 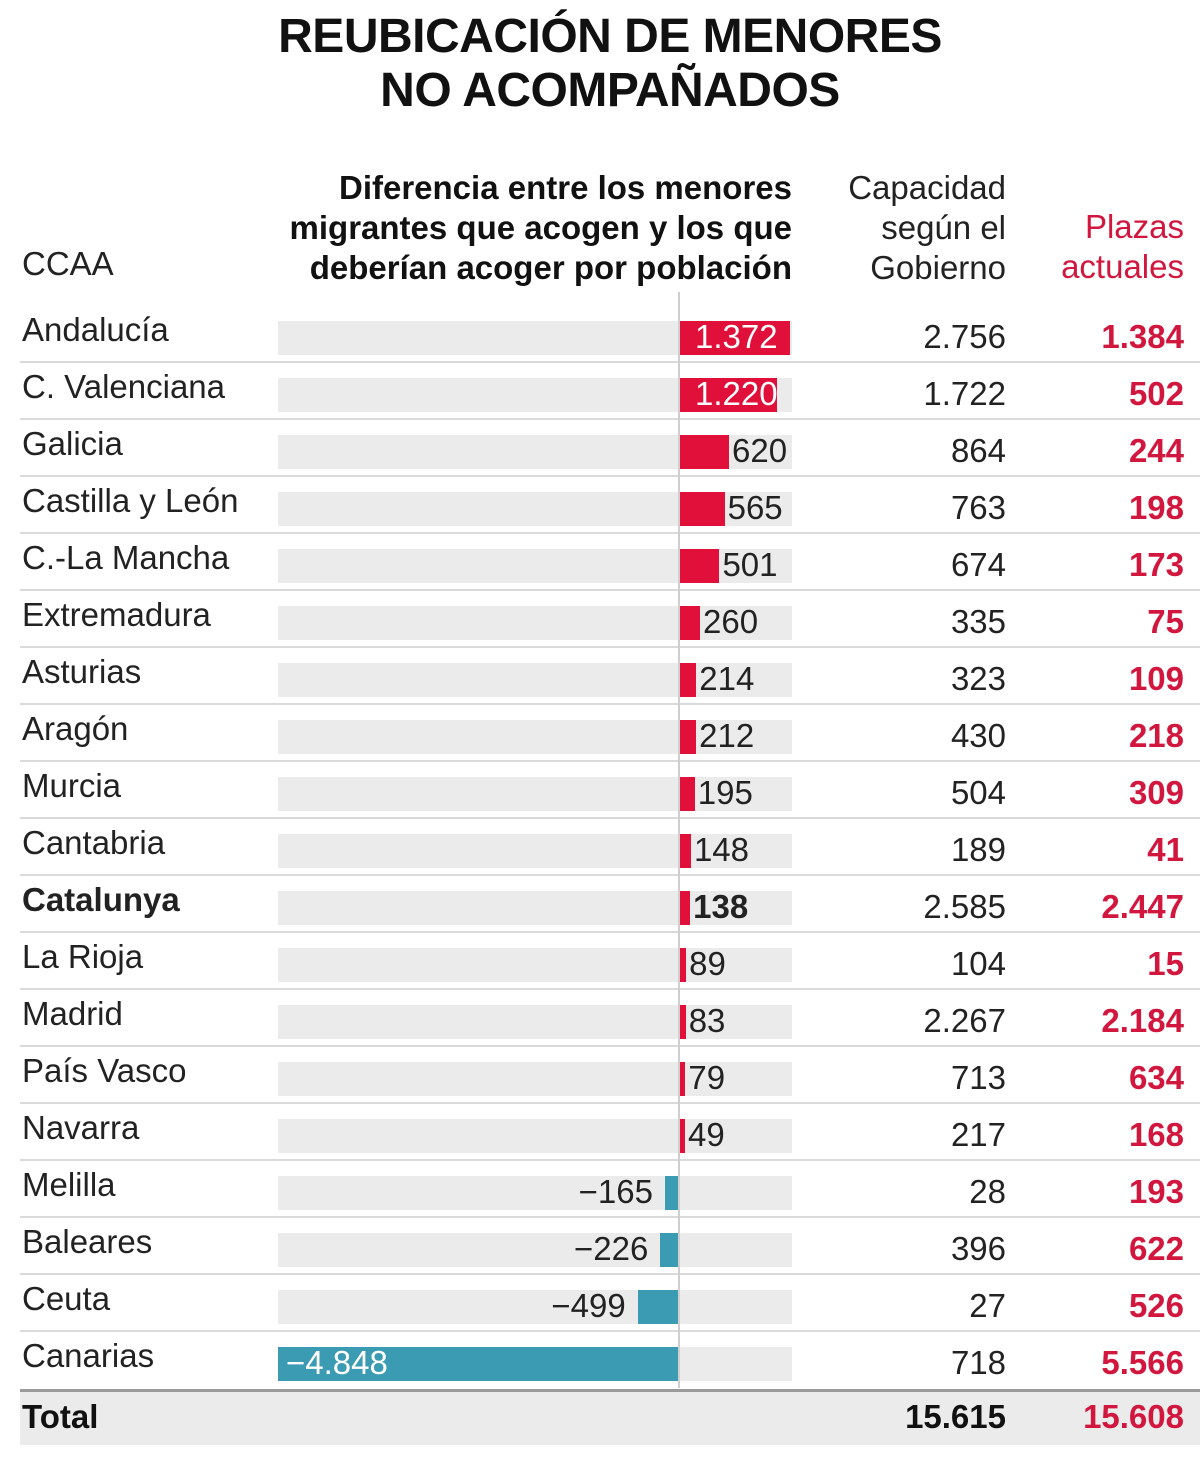 What do you see at coordinates (978, 849) in the screenshot?
I see `capacity-value: 189` at bounding box center [978, 849].